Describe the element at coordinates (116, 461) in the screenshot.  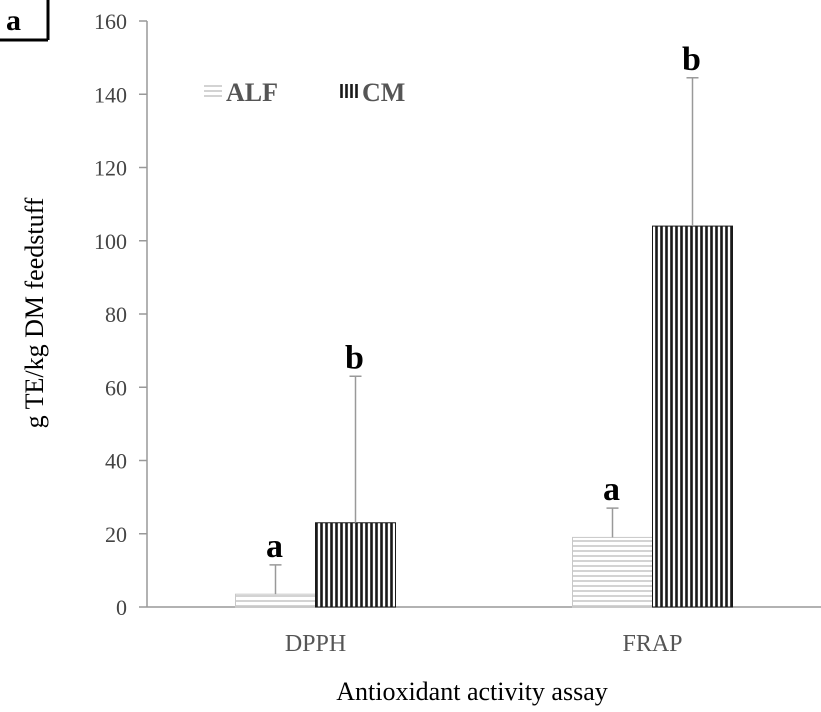
I see `y-tick-label: 40` at that location.